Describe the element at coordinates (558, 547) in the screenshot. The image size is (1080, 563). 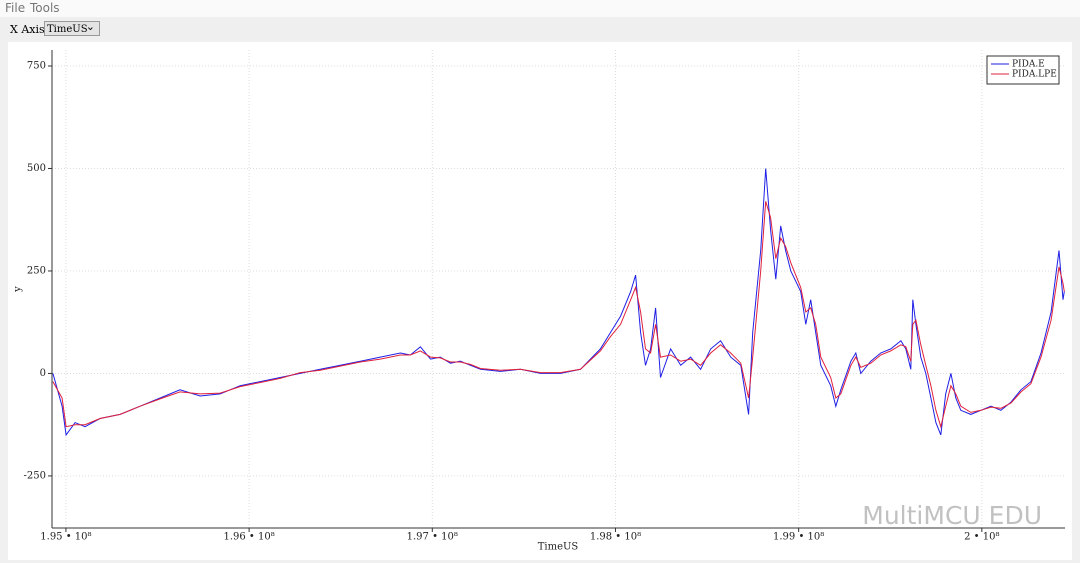
I see `x-axis-title: TimeUS` at that location.